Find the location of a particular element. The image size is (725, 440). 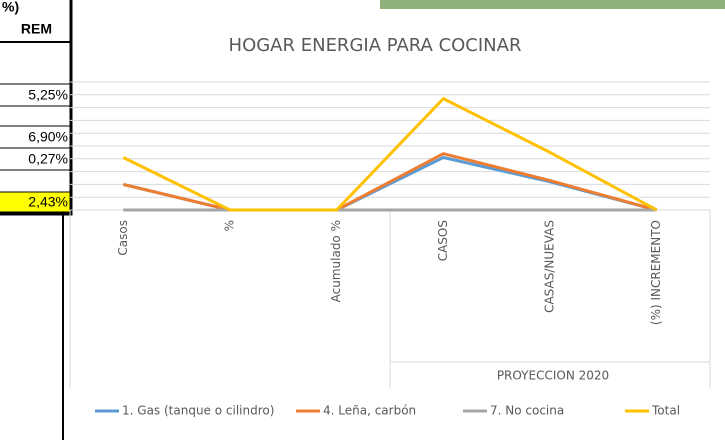

header-cell: %) is located at coordinates (10, 7).